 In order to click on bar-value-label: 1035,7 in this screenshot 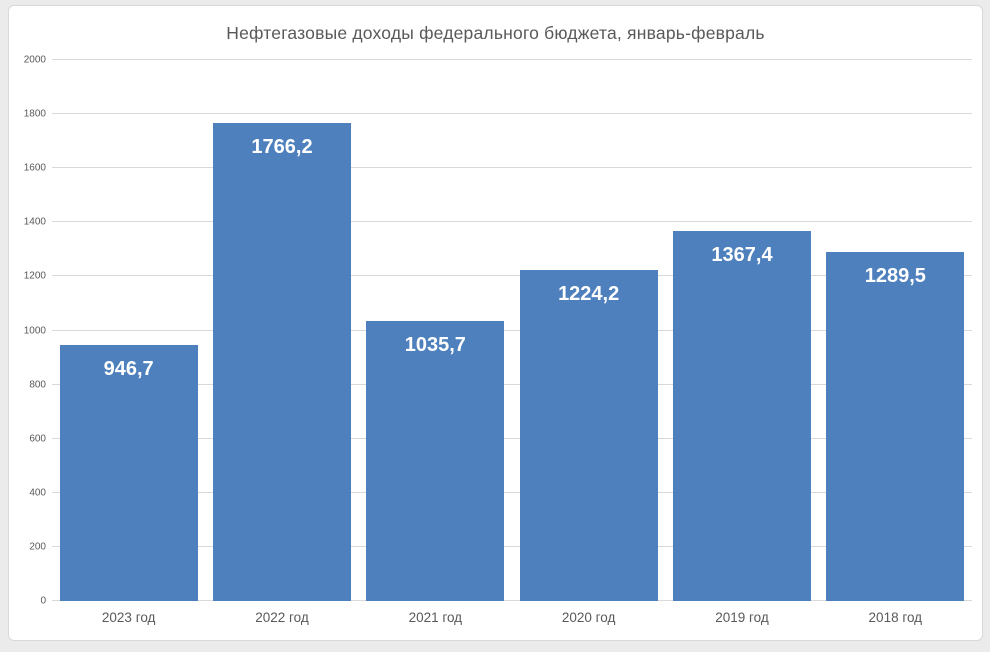, I will do `click(435, 344)`.